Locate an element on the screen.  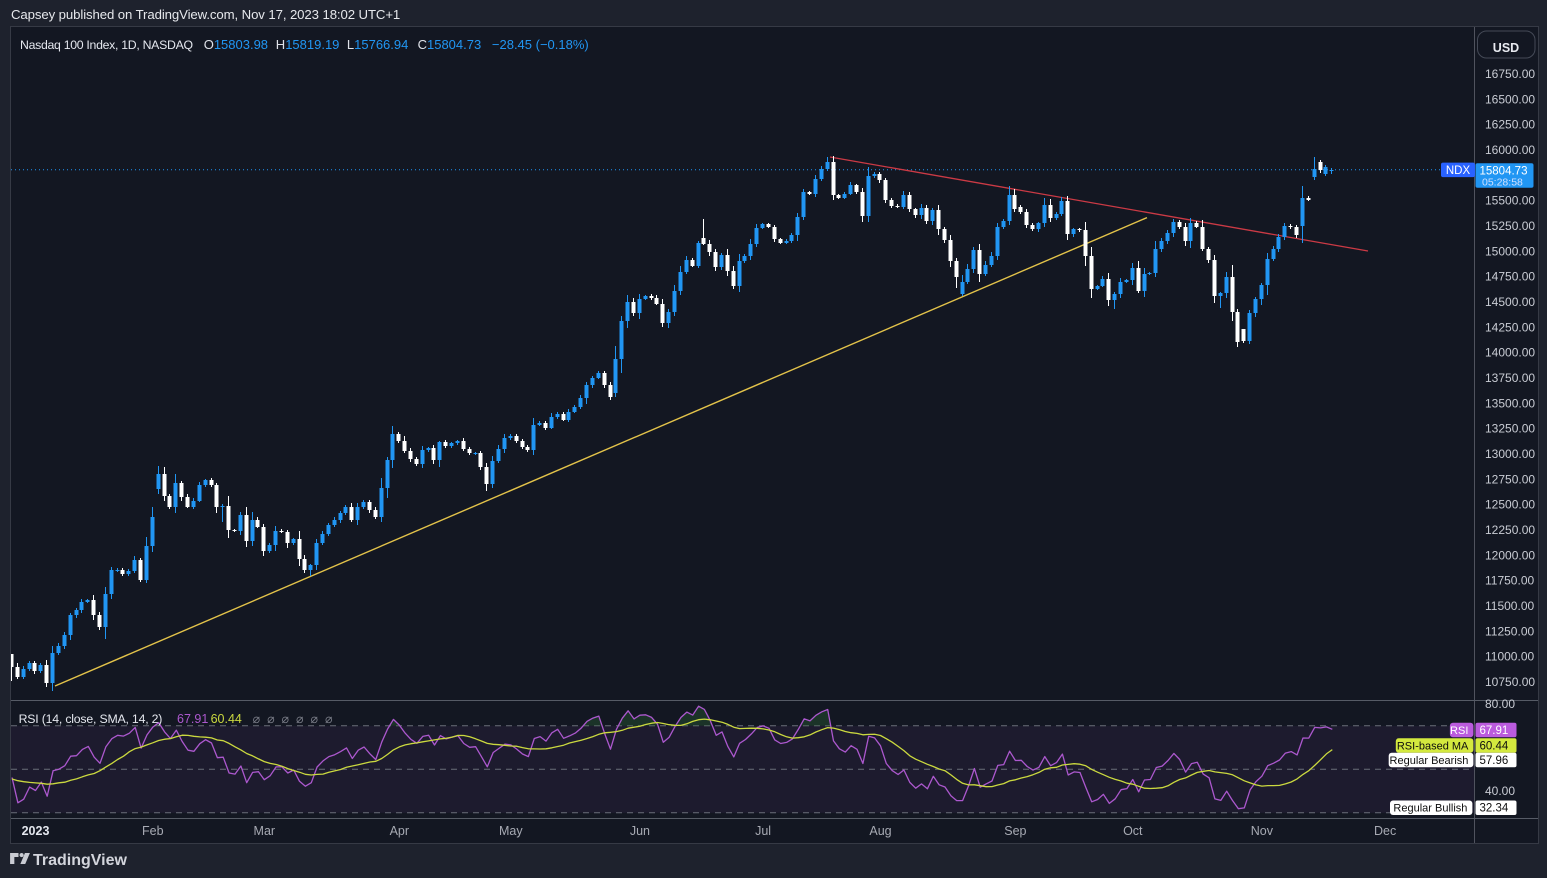
svg-text: 12250.00 is located at coordinates (1510, 530).